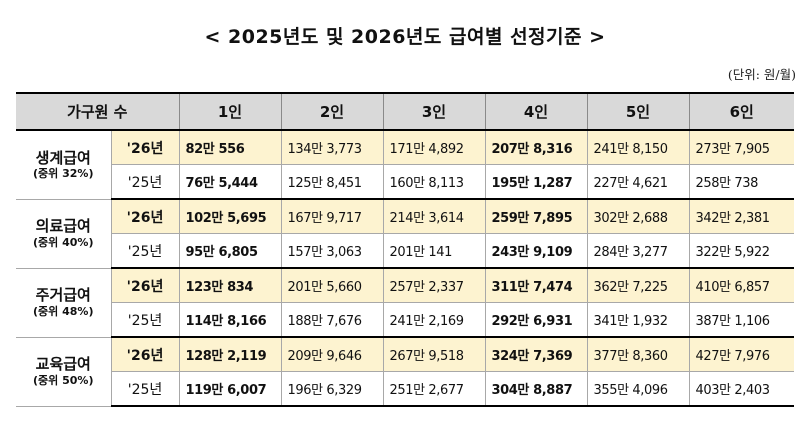 This screenshot has height=446, width=810. Describe the element at coordinates (741, 354) in the screenshot. I see `value-cell: 427만 7,976` at that location.